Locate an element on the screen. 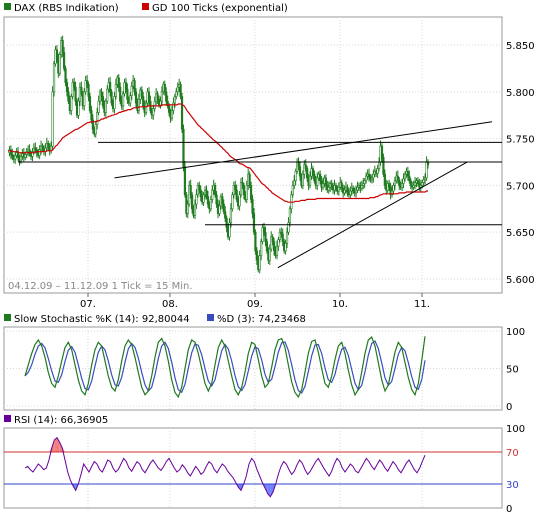 Image resolution: width=545 pixels, height=516 pixels. price-moving-average is located at coordinates (218, 153).